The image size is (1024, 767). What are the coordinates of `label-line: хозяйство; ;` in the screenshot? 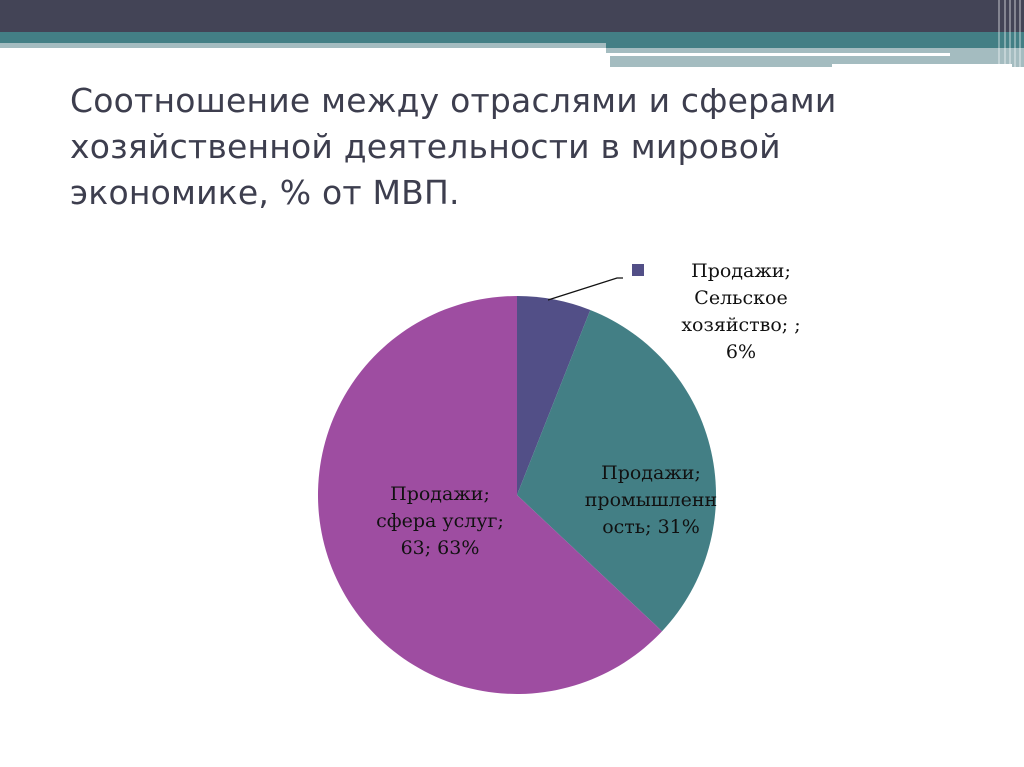 It's located at (741, 325).